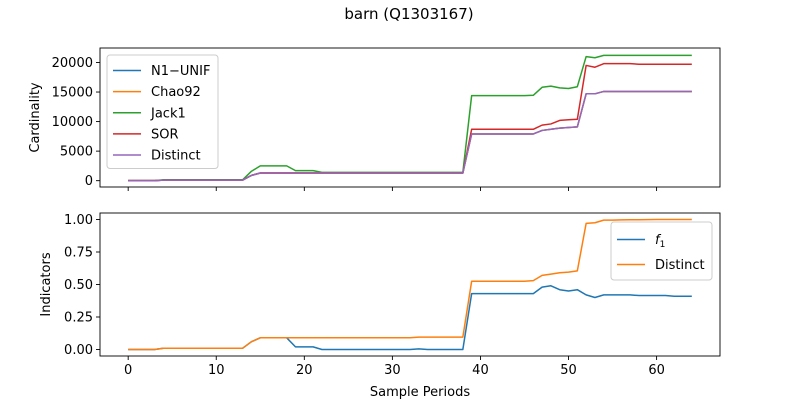 The height and width of the screenshot is (400, 800). Describe the element at coordinates (72, 63) in the screenshot. I see `y-tick-label: 20000` at that location.